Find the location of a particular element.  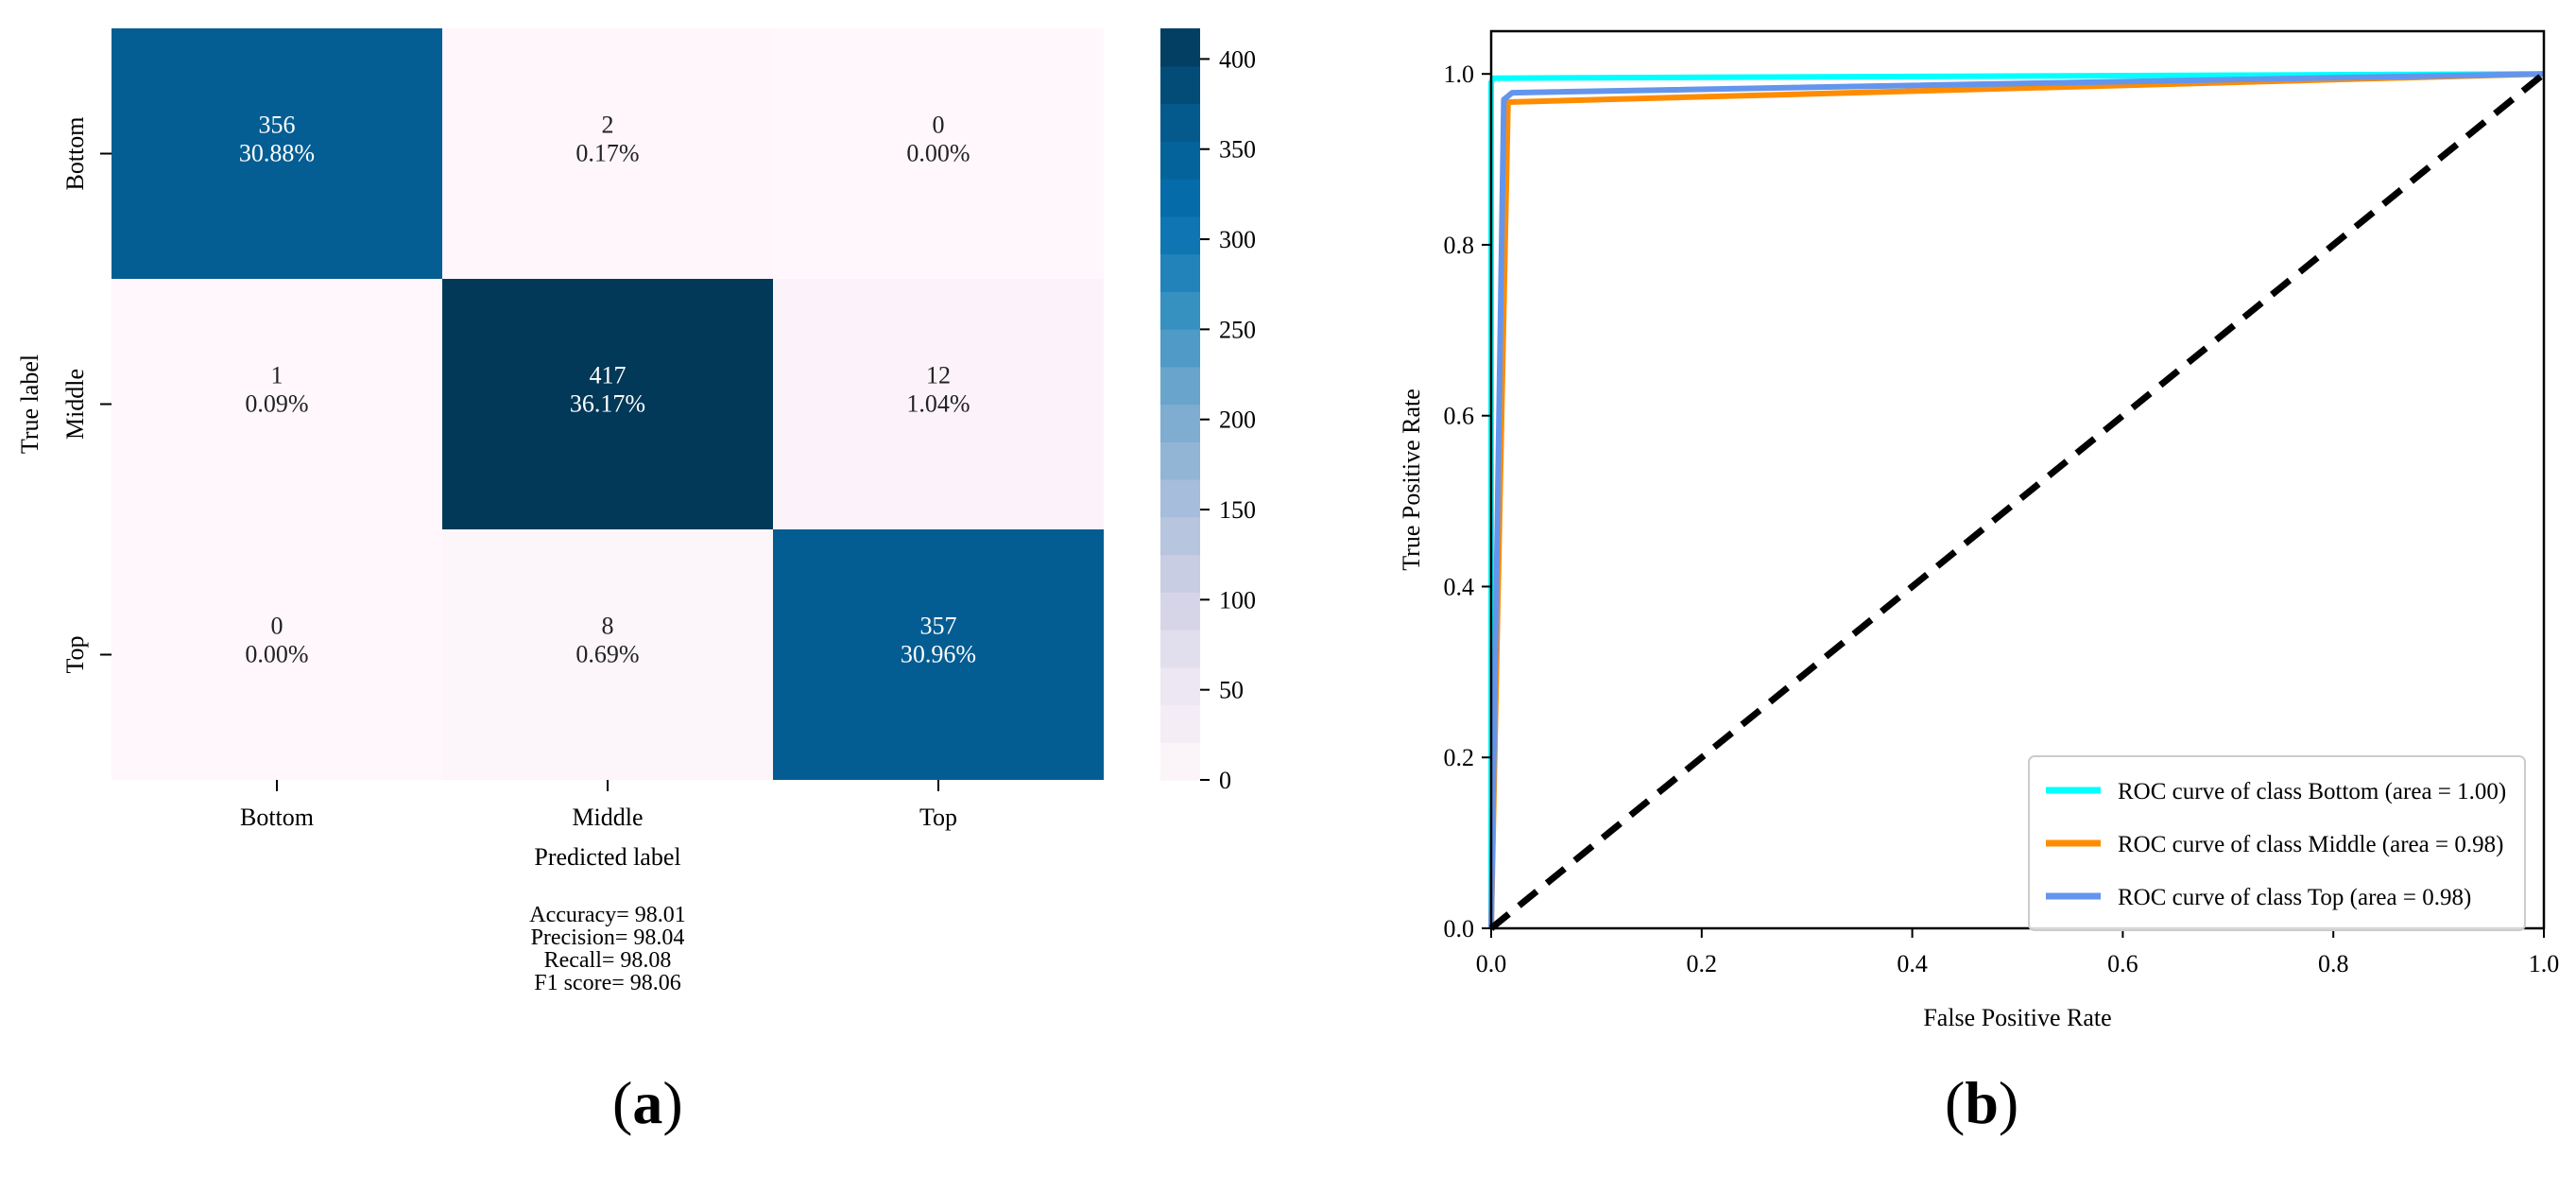

legend-entry-label: ROC curve of class Top (area = 0.98) is located at coordinates (2294, 898).